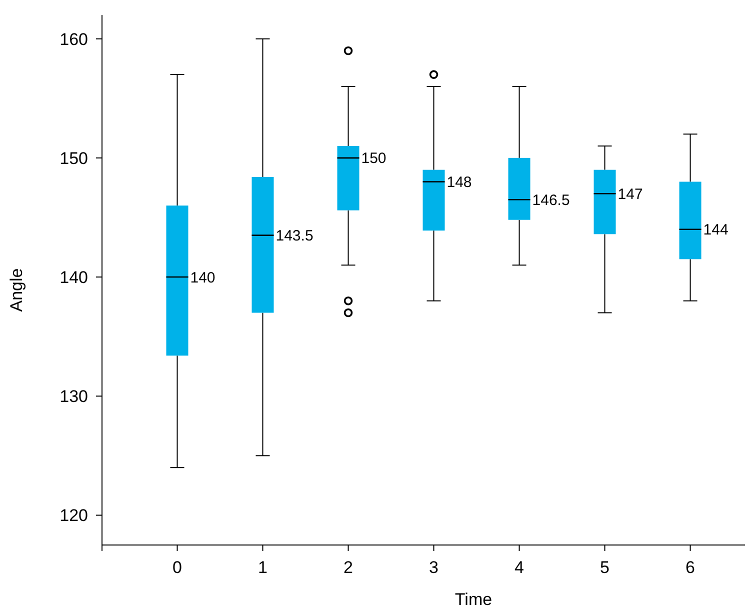 This screenshot has width=746, height=608. I want to click on x-tick-label: 6, so click(691, 567).